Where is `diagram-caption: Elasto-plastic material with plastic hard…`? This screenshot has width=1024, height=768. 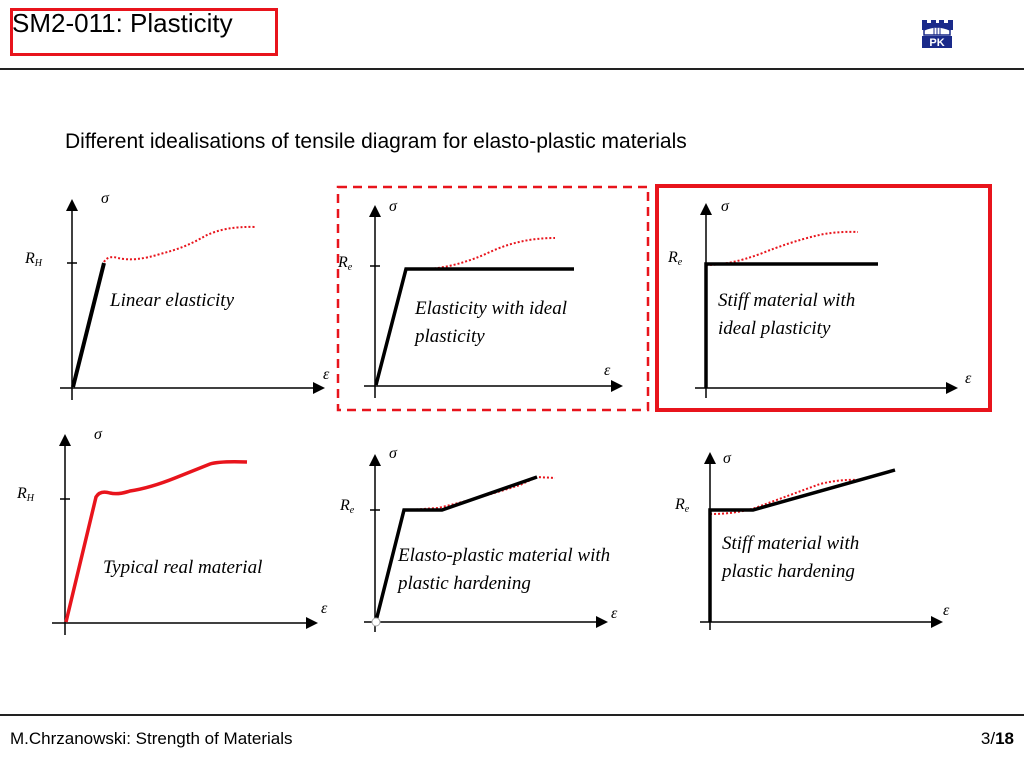 diagram-caption: Elasto-plastic material with plastic hard… is located at coordinates (504, 569).